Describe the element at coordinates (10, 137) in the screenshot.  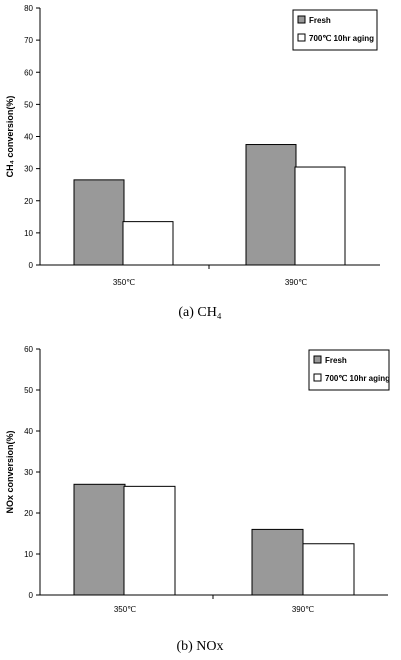
I see `y-axis-title: CH₄ conversion(%)` at that location.